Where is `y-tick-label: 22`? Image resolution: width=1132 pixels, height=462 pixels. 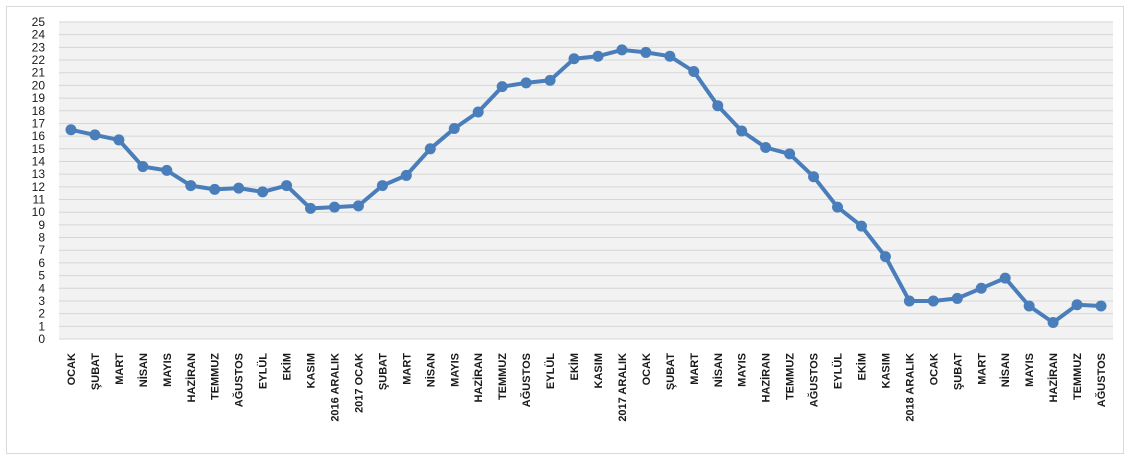 y-tick-label: 22 is located at coordinates (39, 60).